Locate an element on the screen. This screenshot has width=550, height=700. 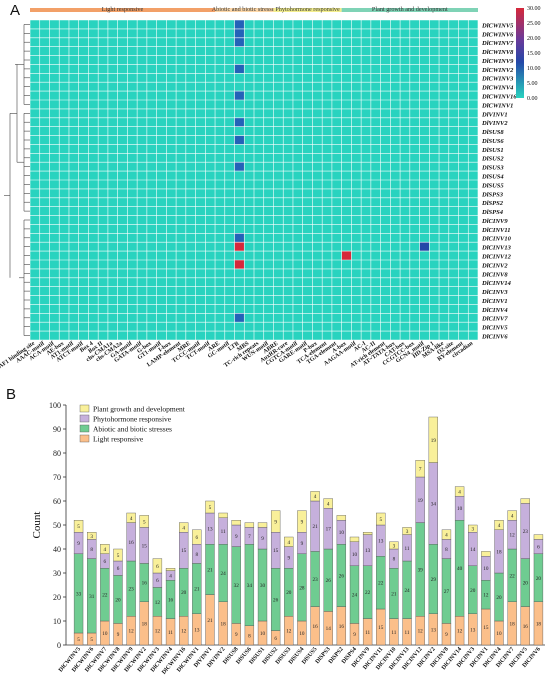
category-label: Light responsive is located at coordinates (123, 9).